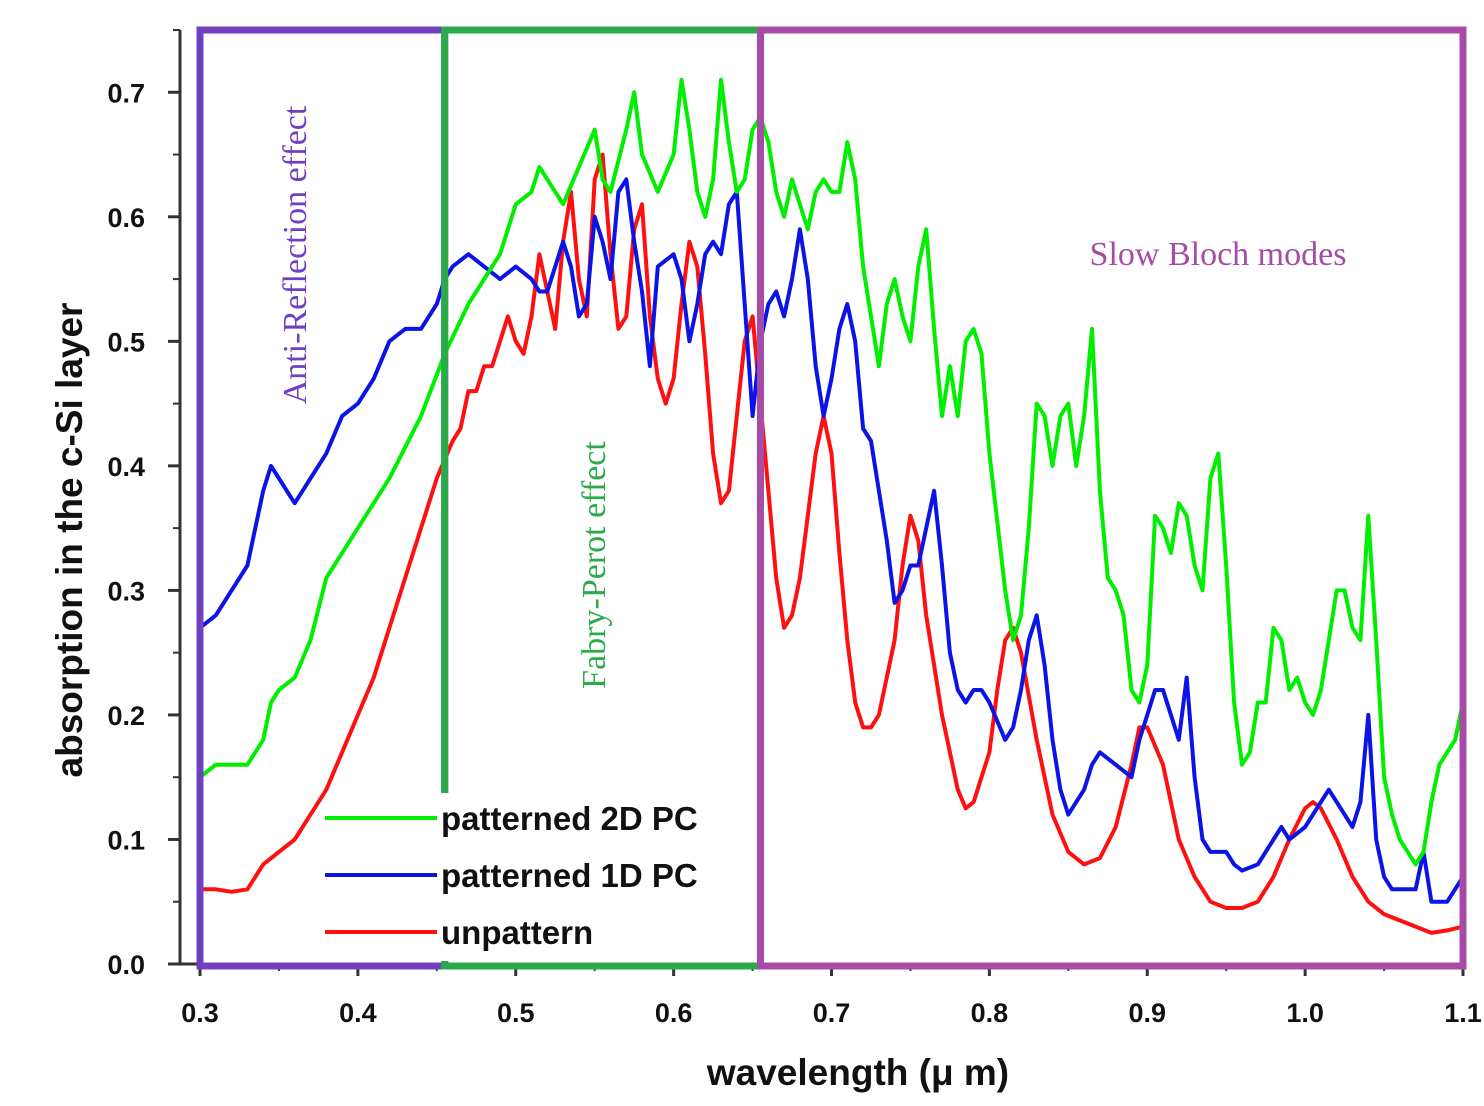  Describe the element at coordinates (1463, 1013) in the screenshot. I see `x-tick-label: 1.1` at that location.